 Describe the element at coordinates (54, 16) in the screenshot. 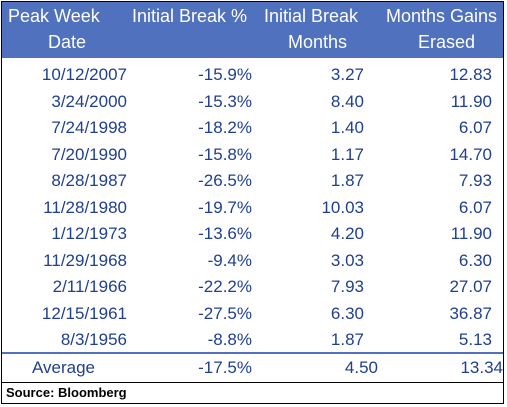

I see `header-peak-week-line1: Peak Week` at that location.